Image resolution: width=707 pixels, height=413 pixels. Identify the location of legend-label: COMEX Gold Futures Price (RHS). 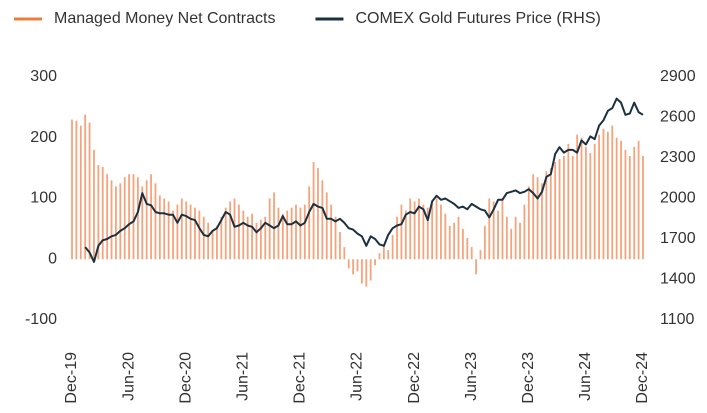
(477, 18).